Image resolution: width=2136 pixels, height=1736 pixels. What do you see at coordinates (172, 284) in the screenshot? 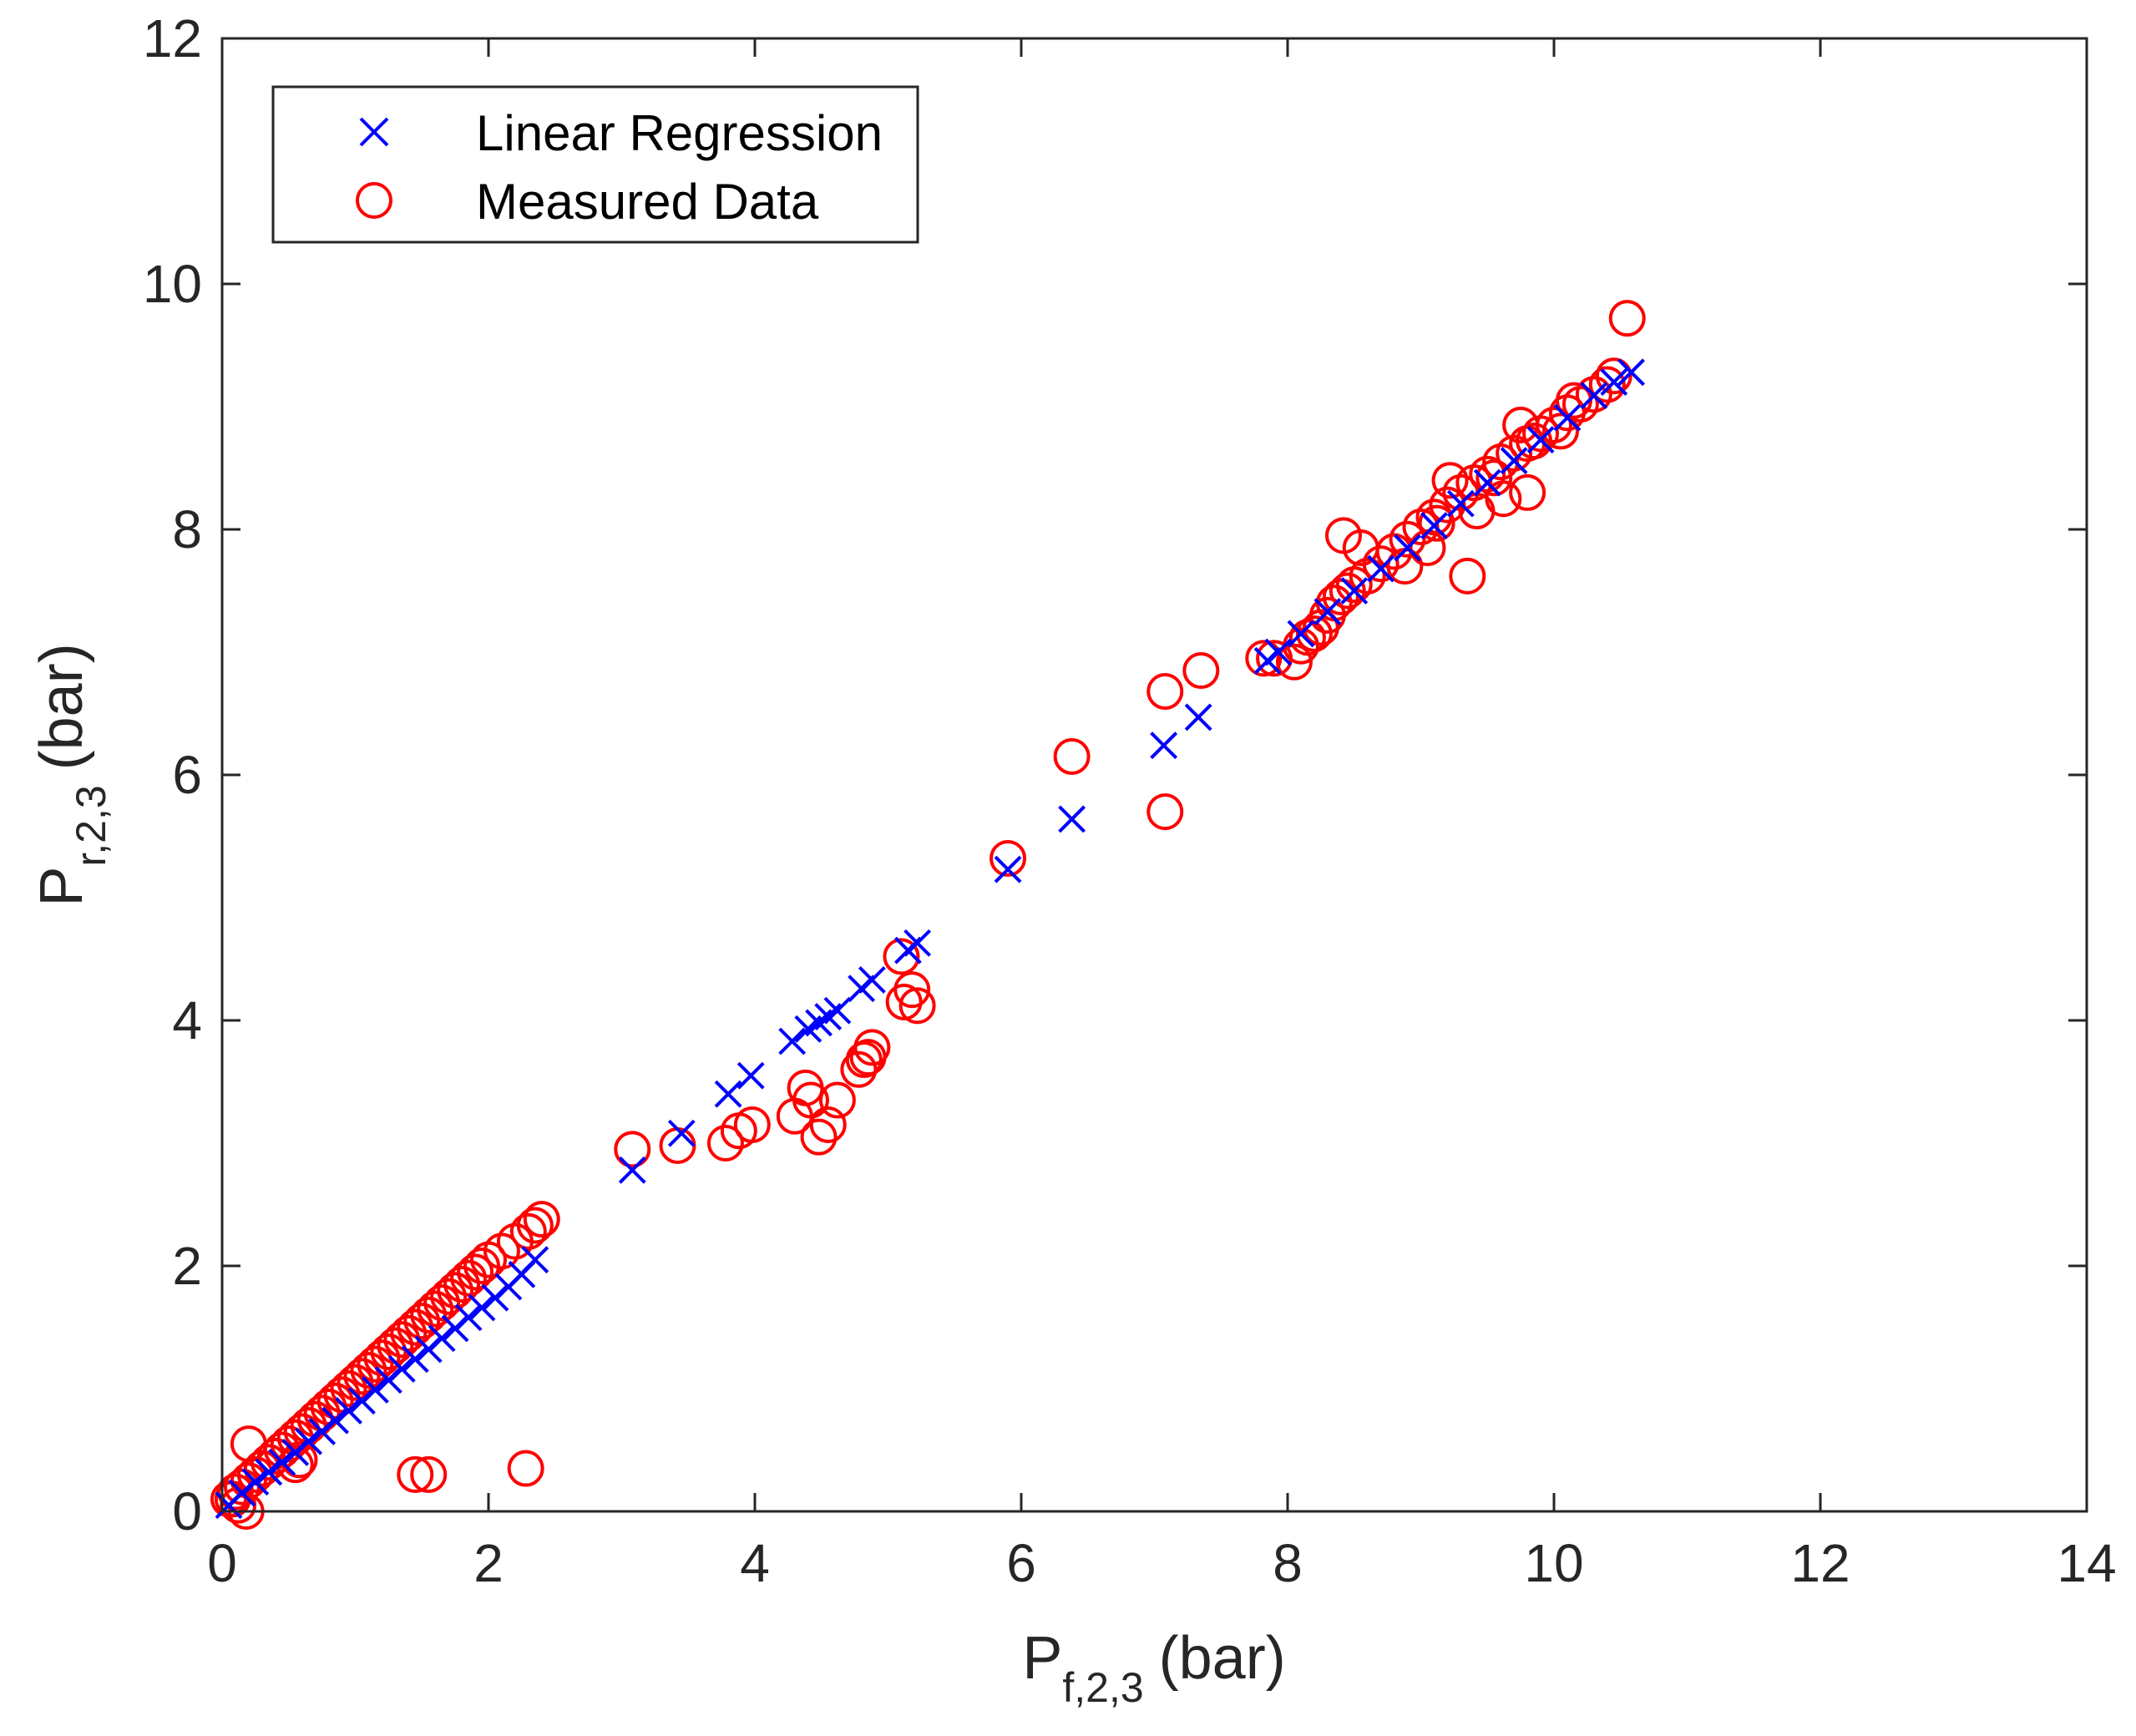
I see `y-tick-label: 10` at bounding box center [172, 284].